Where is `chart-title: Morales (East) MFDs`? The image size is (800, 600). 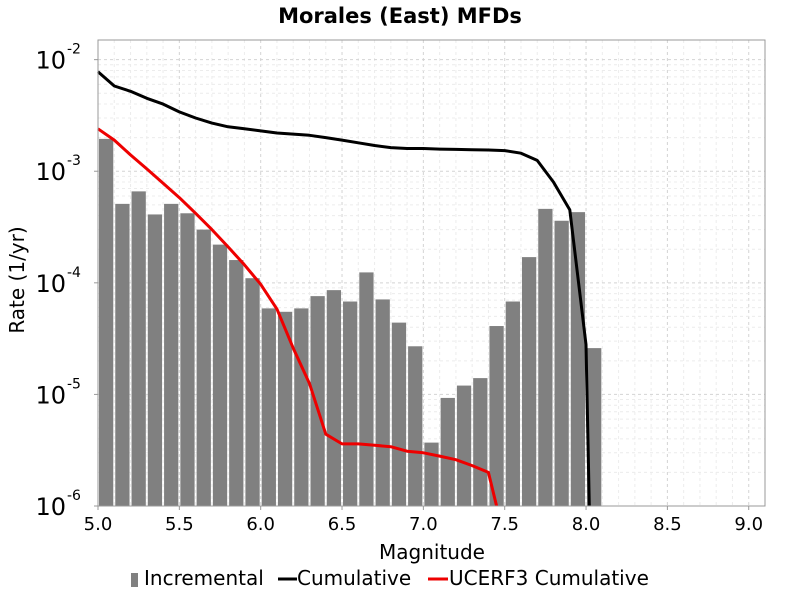
chart-title: Morales (East) MFDs is located at coordinates (400, 16).